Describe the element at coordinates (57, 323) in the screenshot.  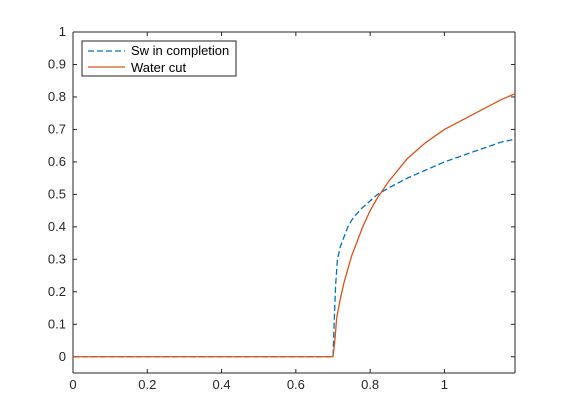
I see `y-tick-label: 0.1` at that location.